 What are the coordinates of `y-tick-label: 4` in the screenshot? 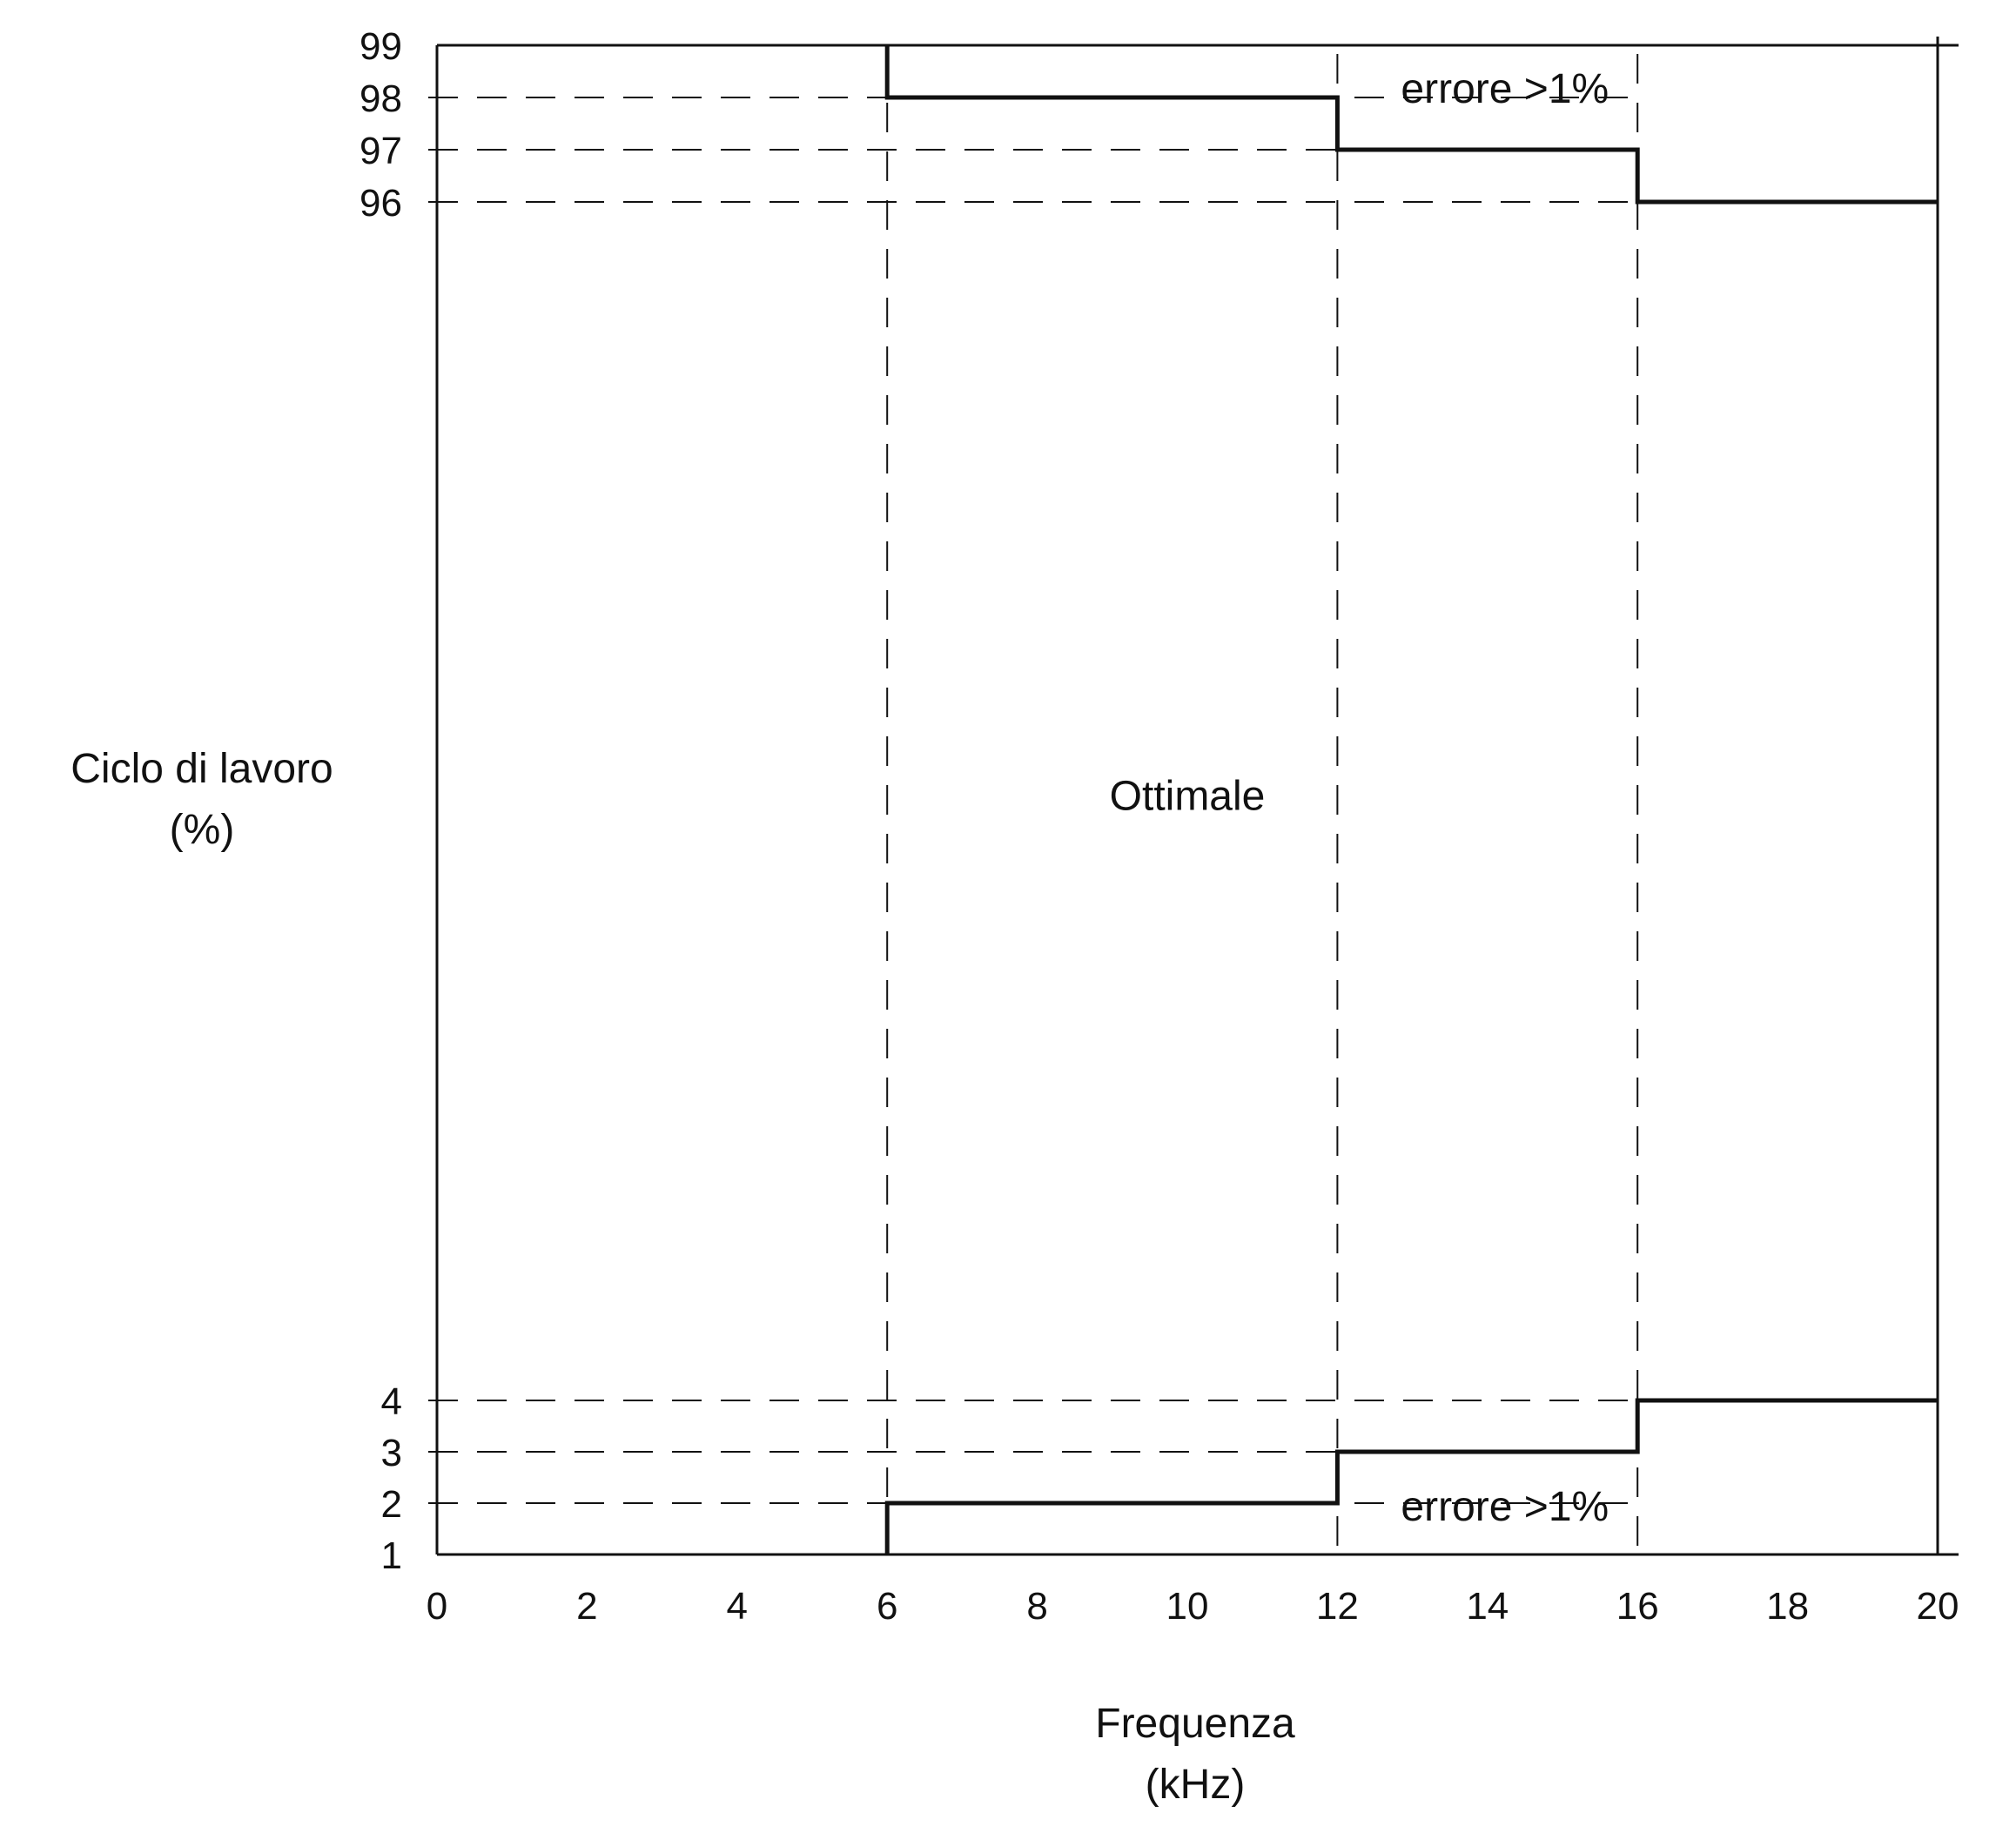 It's located at (391, 1401).